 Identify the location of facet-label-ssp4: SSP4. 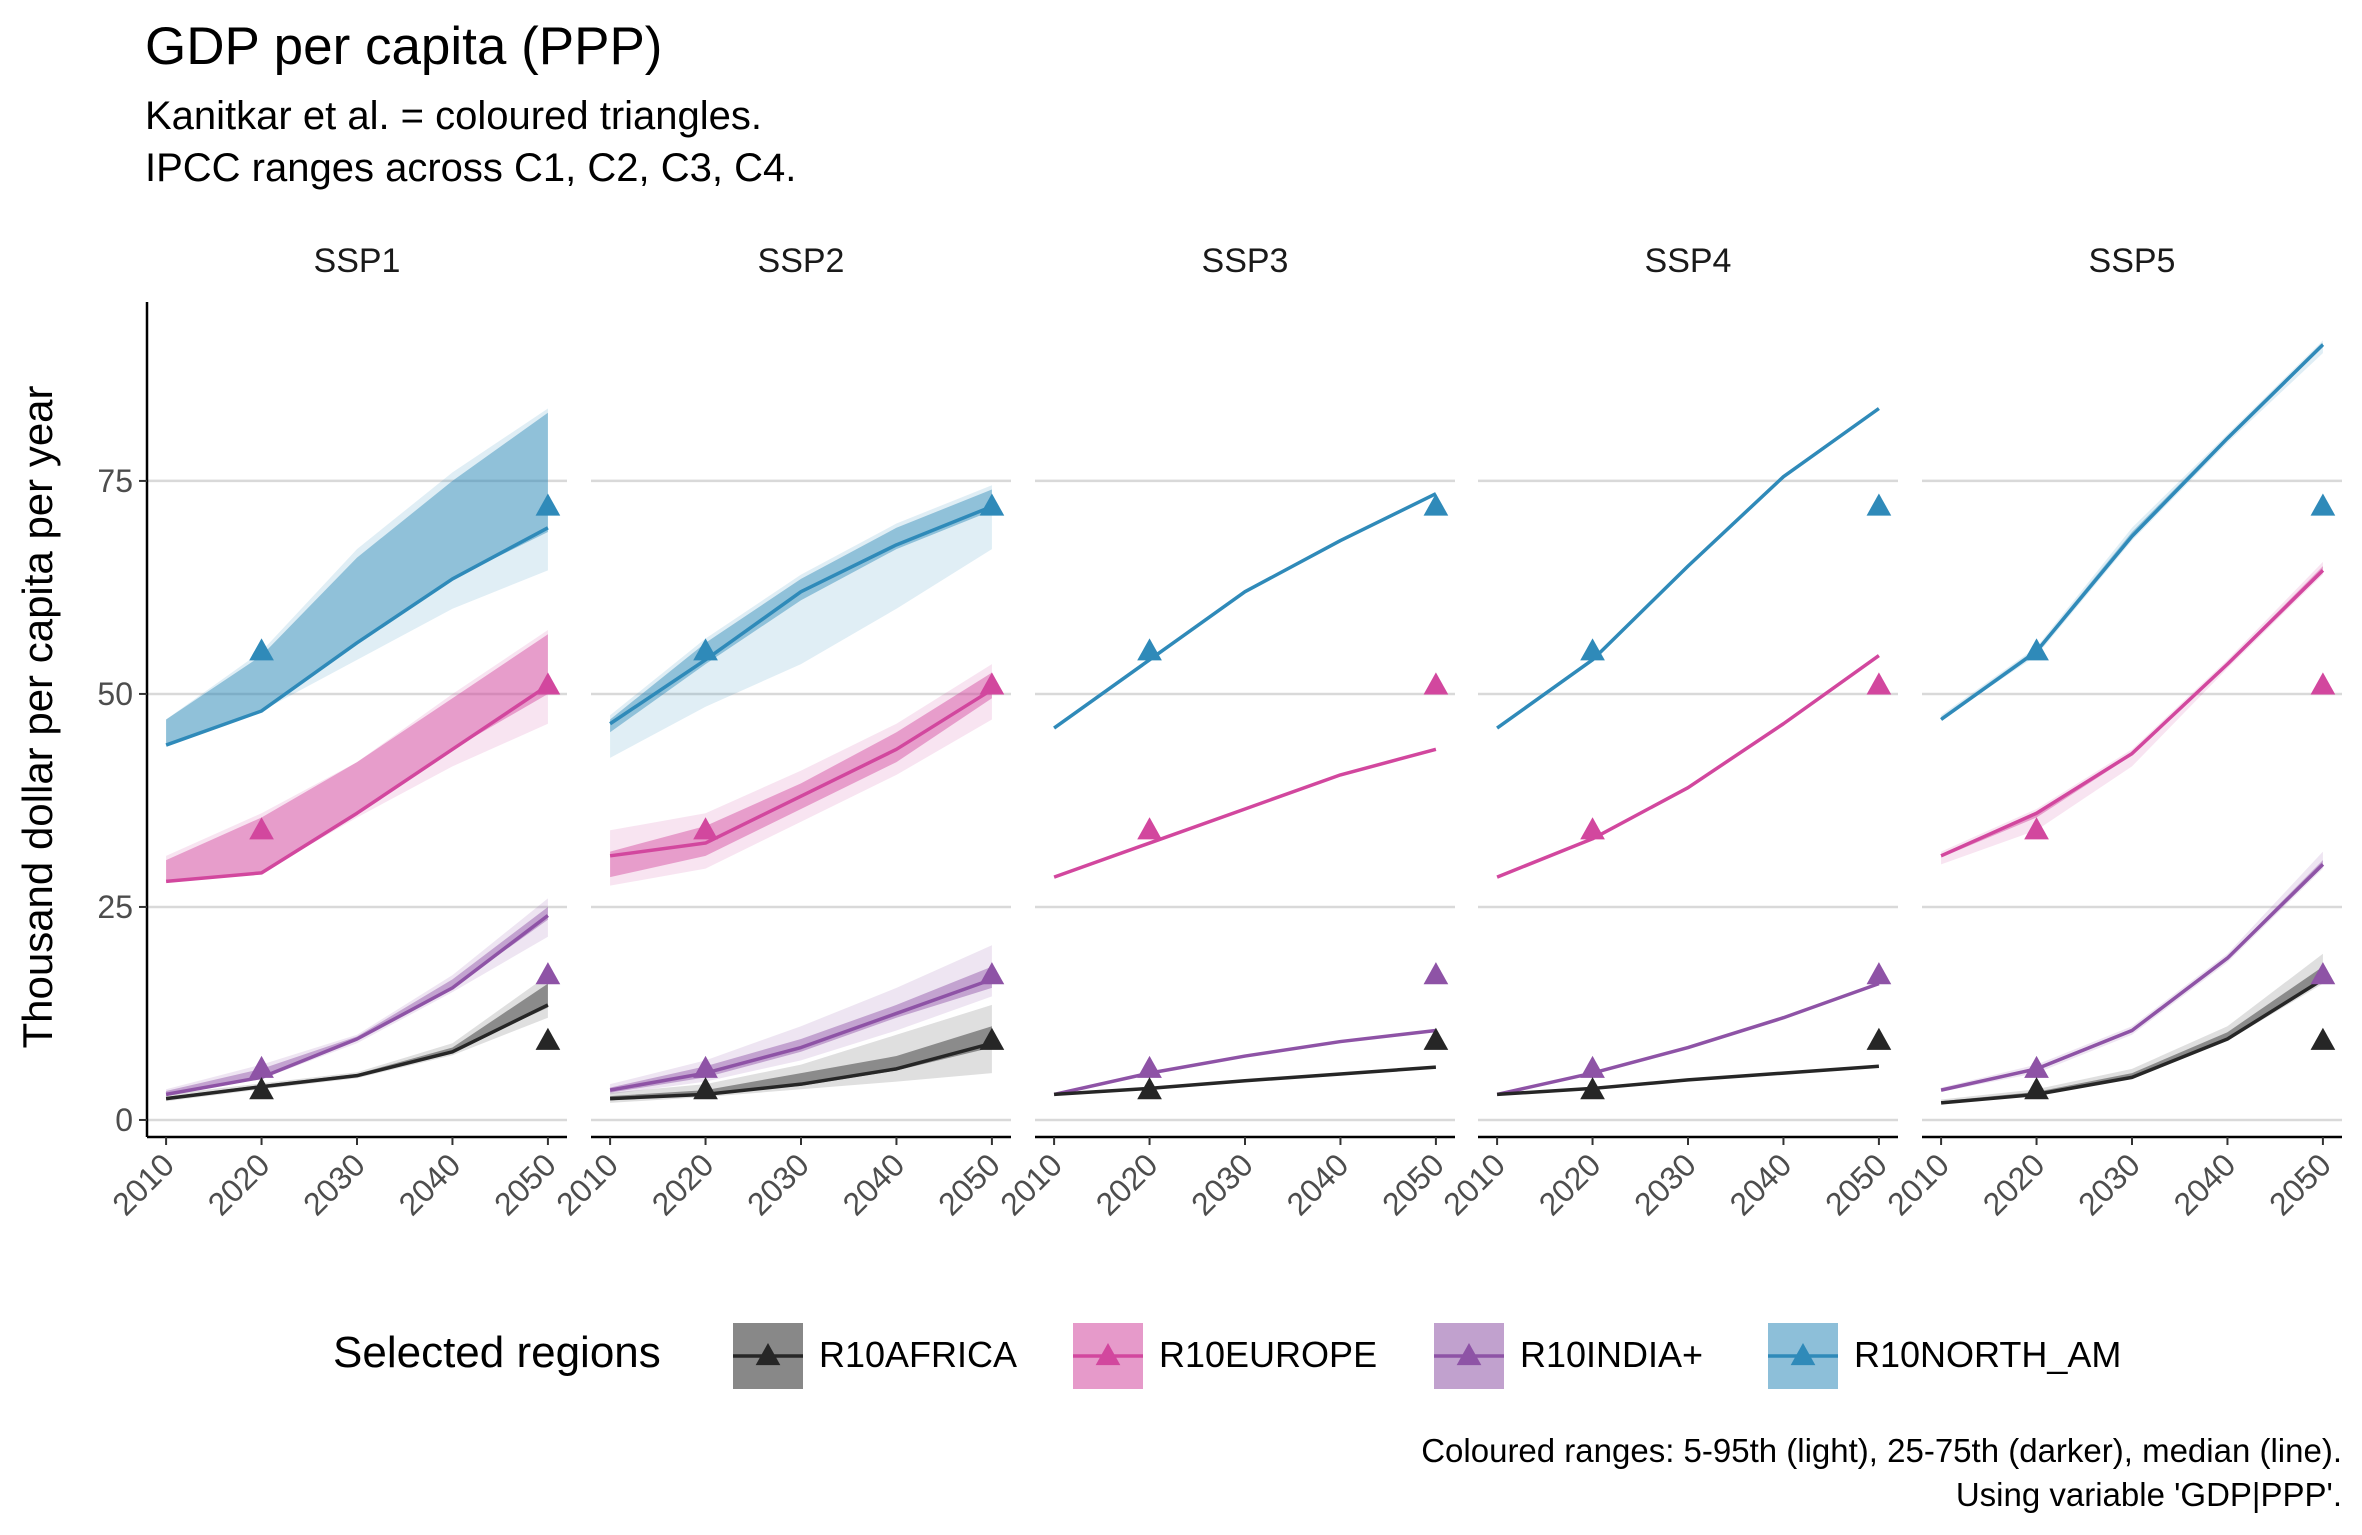
(1688, 261).